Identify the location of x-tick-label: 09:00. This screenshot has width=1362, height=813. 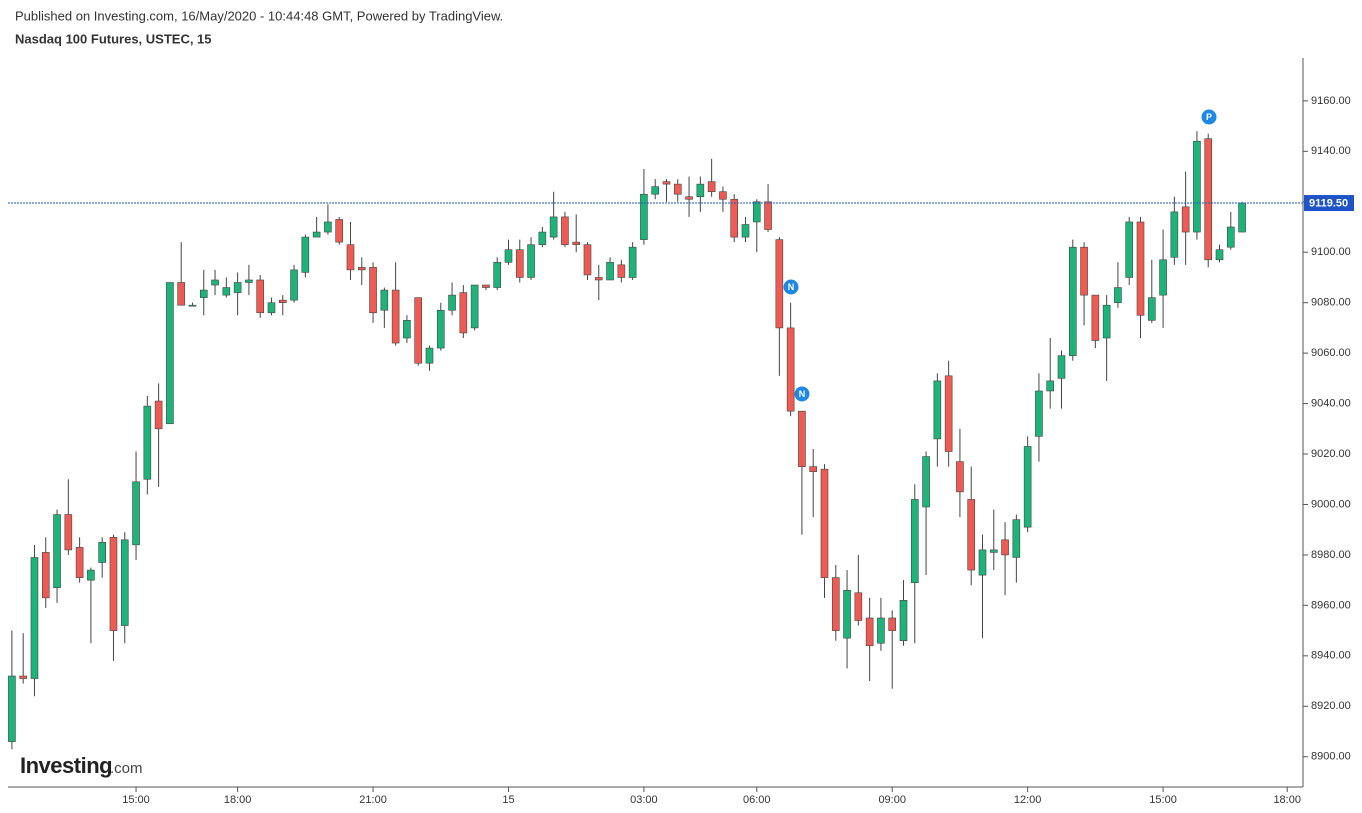
(892, 800).